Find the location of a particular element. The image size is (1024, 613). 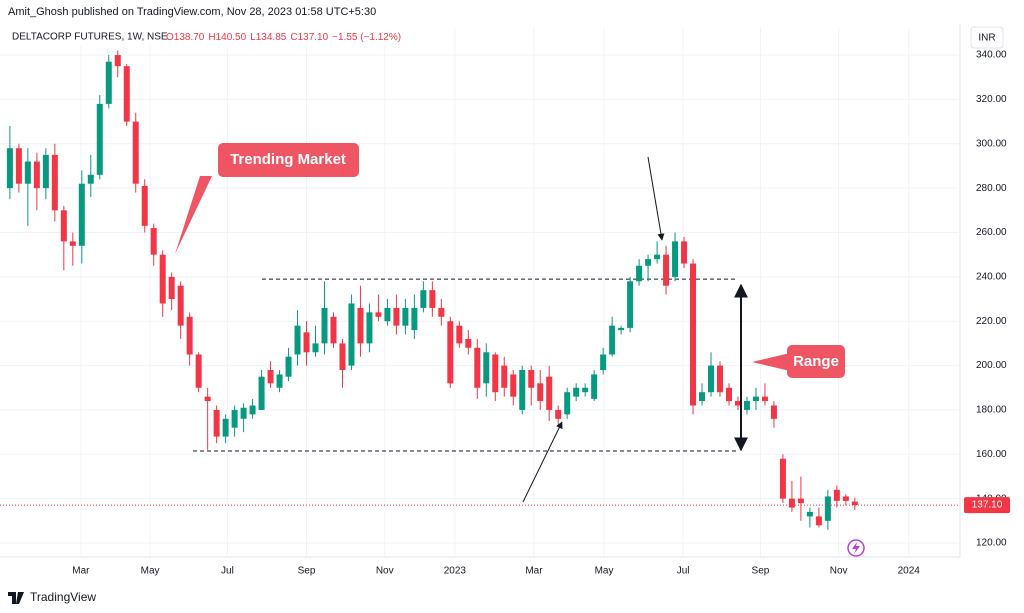

last-price-box is located at coordinates (987, 505).